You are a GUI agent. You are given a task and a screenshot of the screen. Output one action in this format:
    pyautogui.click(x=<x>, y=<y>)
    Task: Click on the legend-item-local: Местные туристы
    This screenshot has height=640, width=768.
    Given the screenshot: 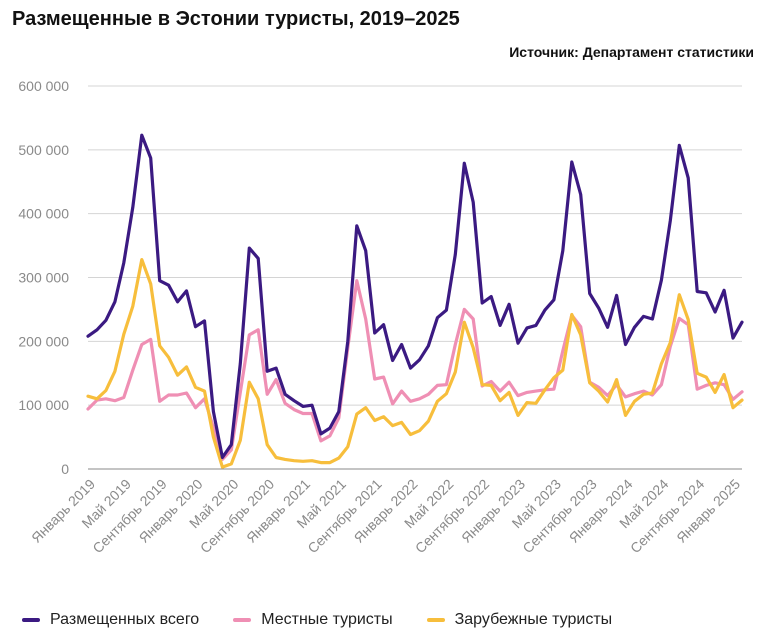 What is the action you would take?
    pyautogui.click(x=313, y=620)
    